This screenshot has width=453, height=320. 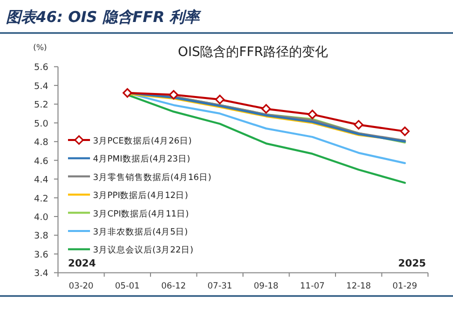 What do you see at coordinates (41, 87) in the screenshot?
I see `y-tick-label: 5.4` at bounding box center [41, 87].